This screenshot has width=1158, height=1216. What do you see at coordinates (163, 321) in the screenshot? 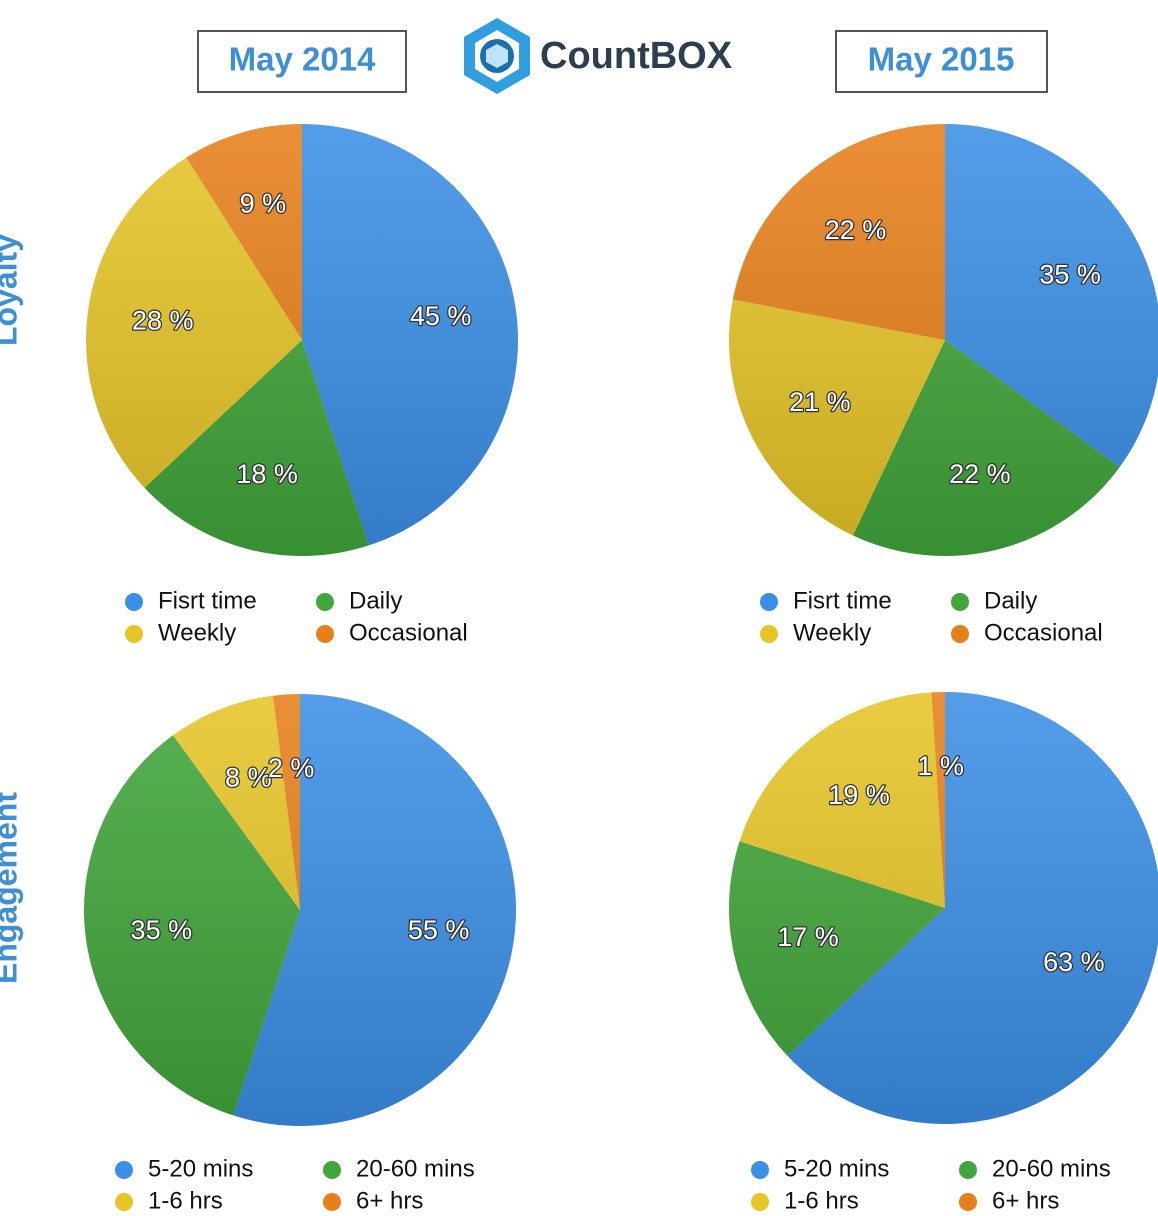
I see `data-label: 28 %` at bounding box center [163, 321].